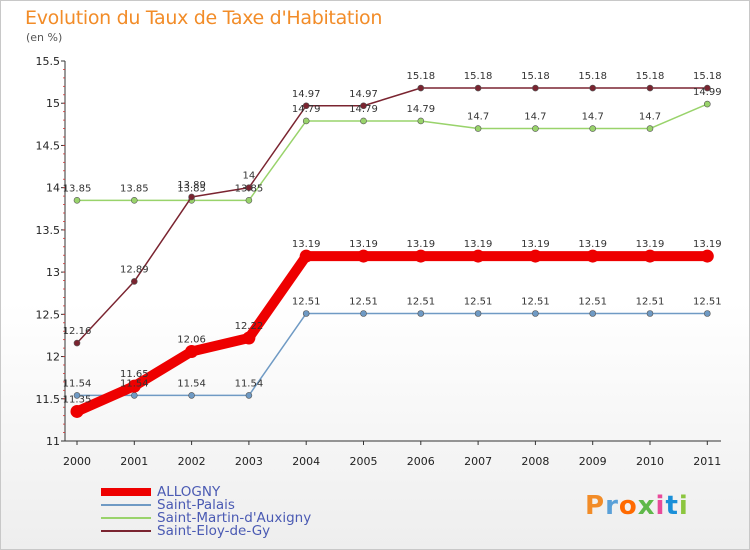 The width and height of the screenshot is (750, 550). Describe the element at coordinates (53, 272) in the screenshot. I see `y-tick-label: 13` at that location.